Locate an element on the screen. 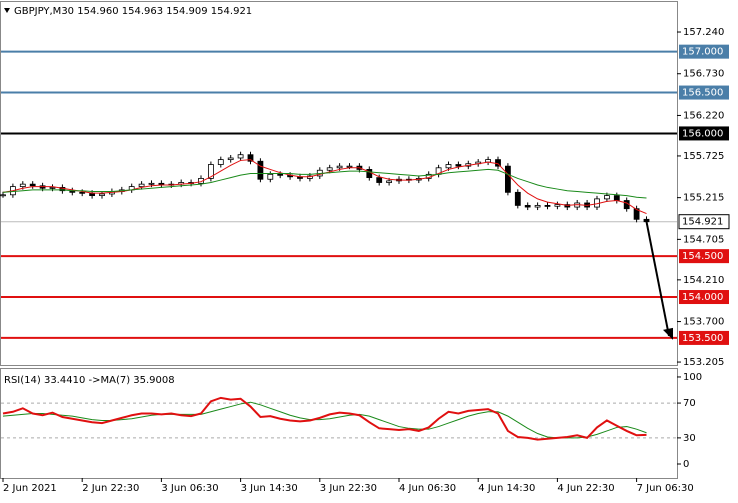 Image resolution: width=738 pixels, height=503 pixels. last-price-box is located at coordinates (704, 222).